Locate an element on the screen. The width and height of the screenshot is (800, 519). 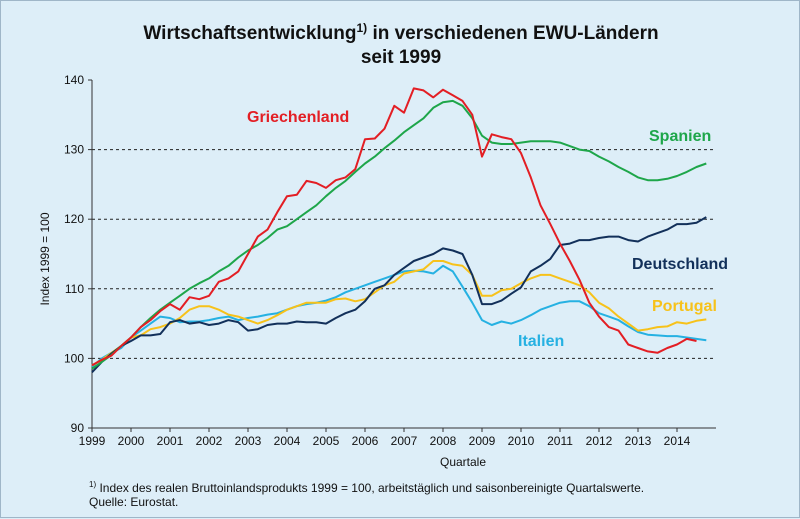
x-tick-label: 2011 is located at coordinates (560, 441).